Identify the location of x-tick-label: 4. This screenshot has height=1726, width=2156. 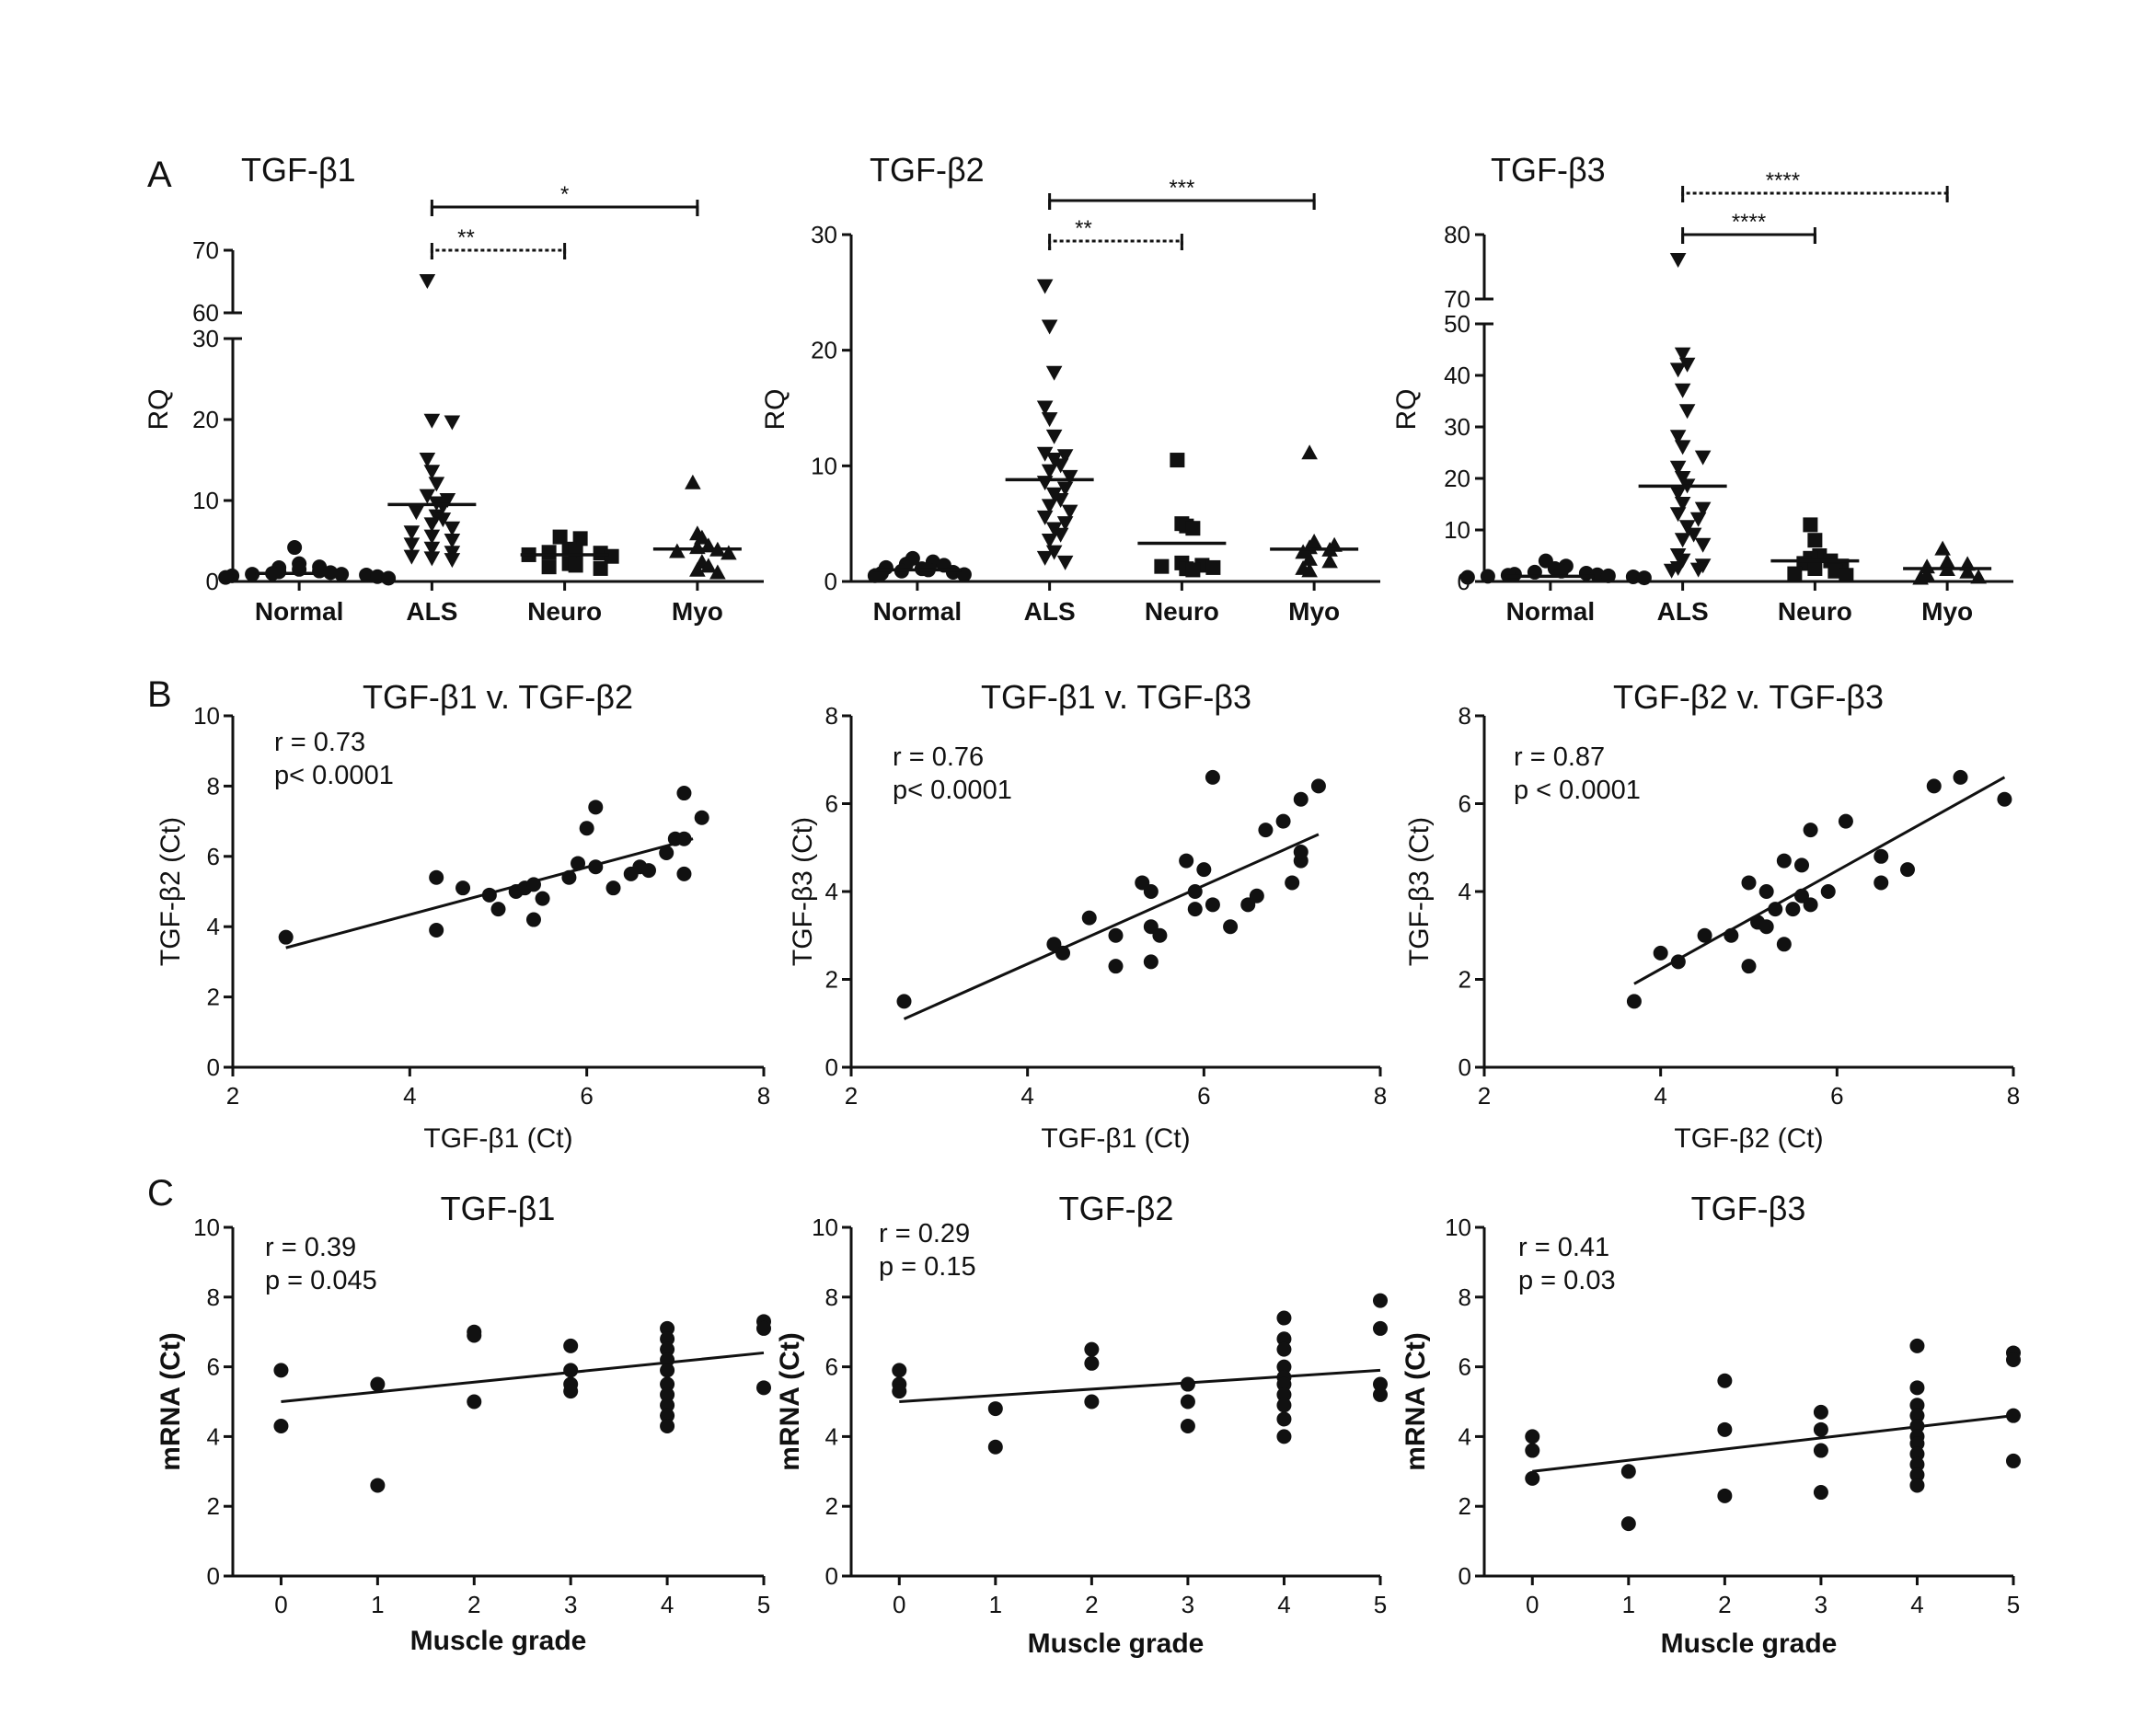
(1916, 1604).